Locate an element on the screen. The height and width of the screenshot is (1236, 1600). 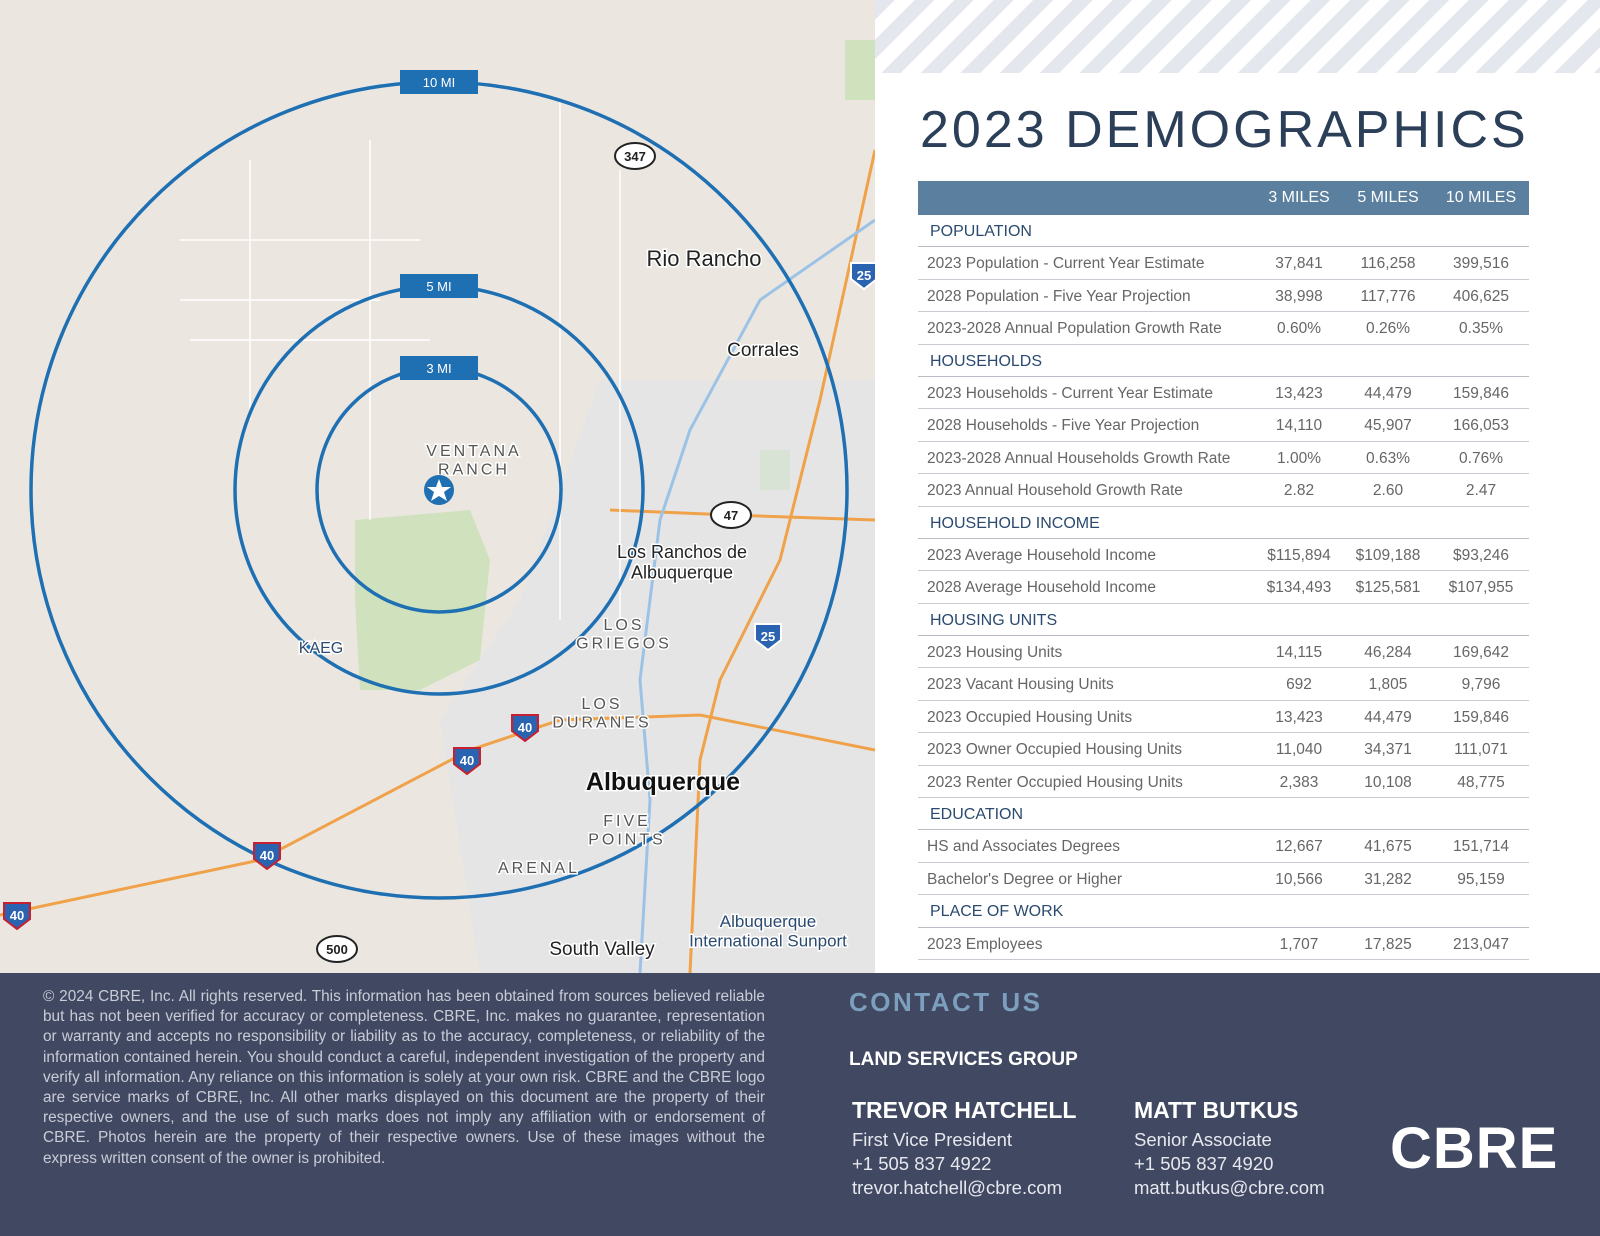
ring-label: 5 MI is located at coordinates (438, 286).